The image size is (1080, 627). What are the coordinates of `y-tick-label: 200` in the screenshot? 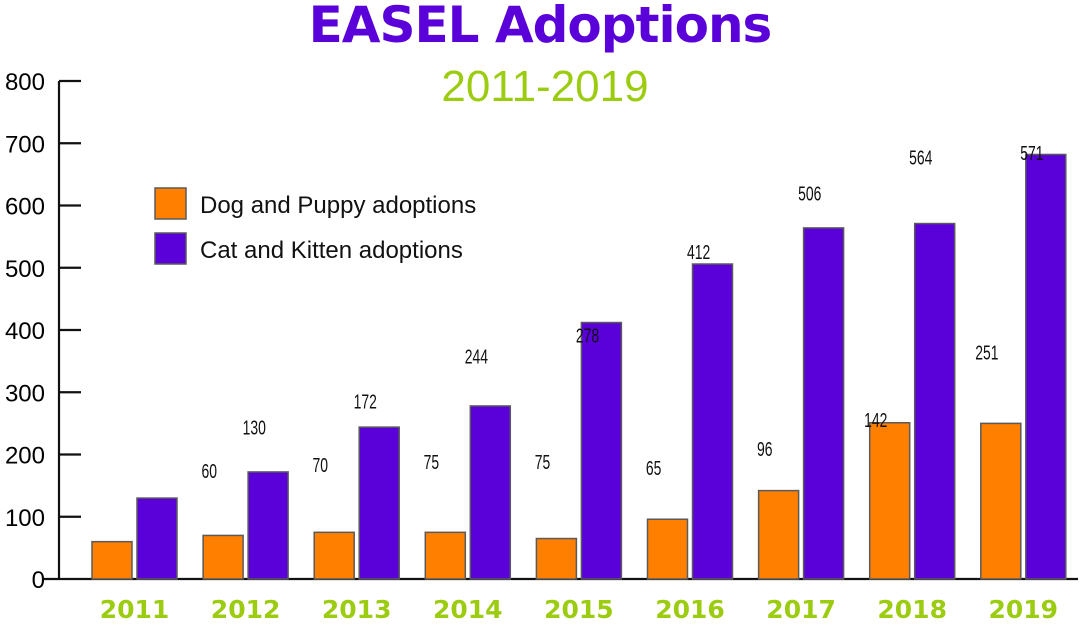 It's located at (25, 456).